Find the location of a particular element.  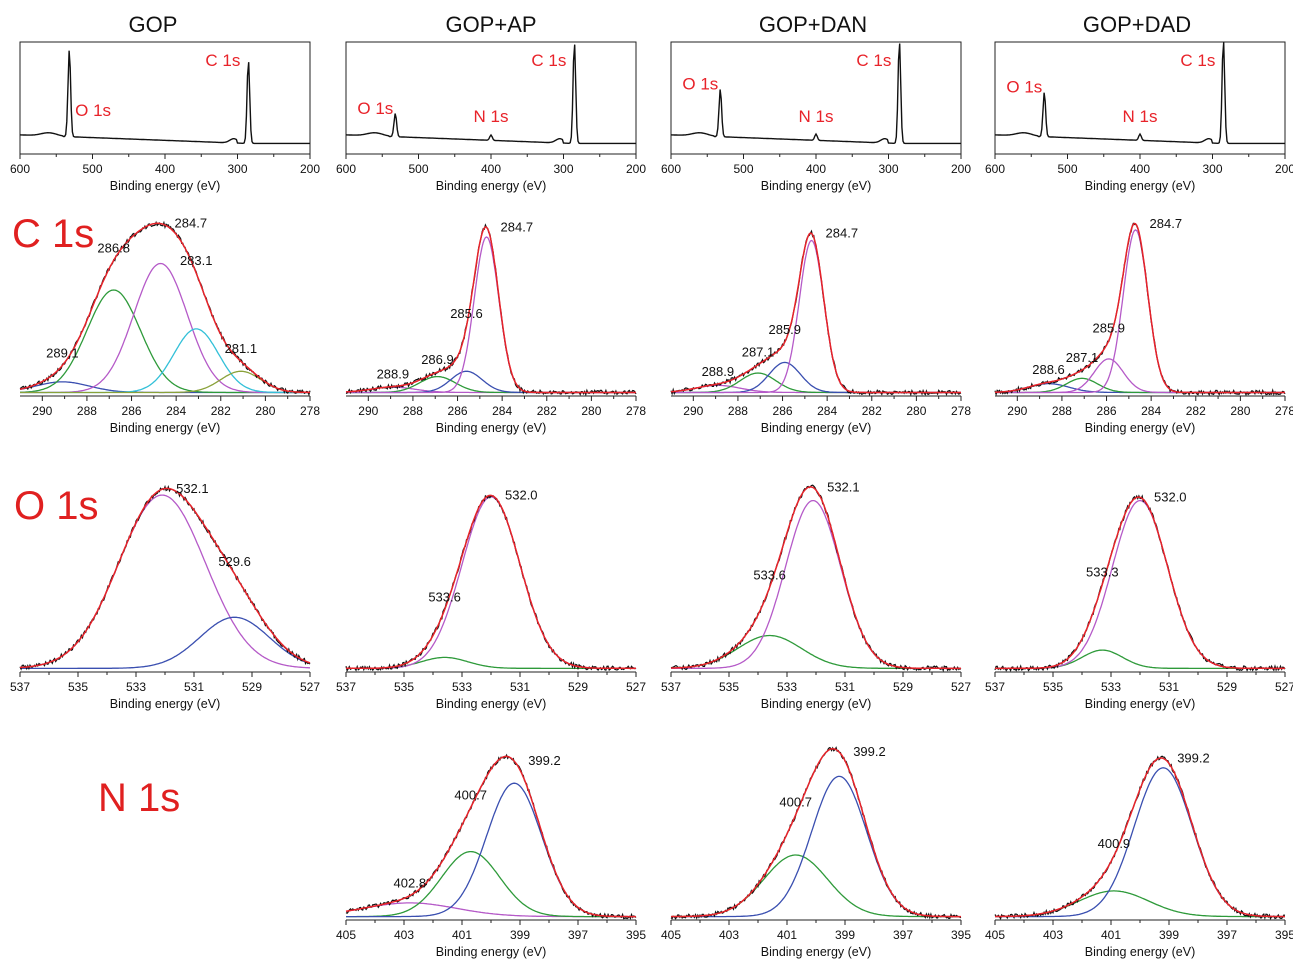

peak-label-o-1s-gop-dan: 532.1 is located at coordinates (843, 487).